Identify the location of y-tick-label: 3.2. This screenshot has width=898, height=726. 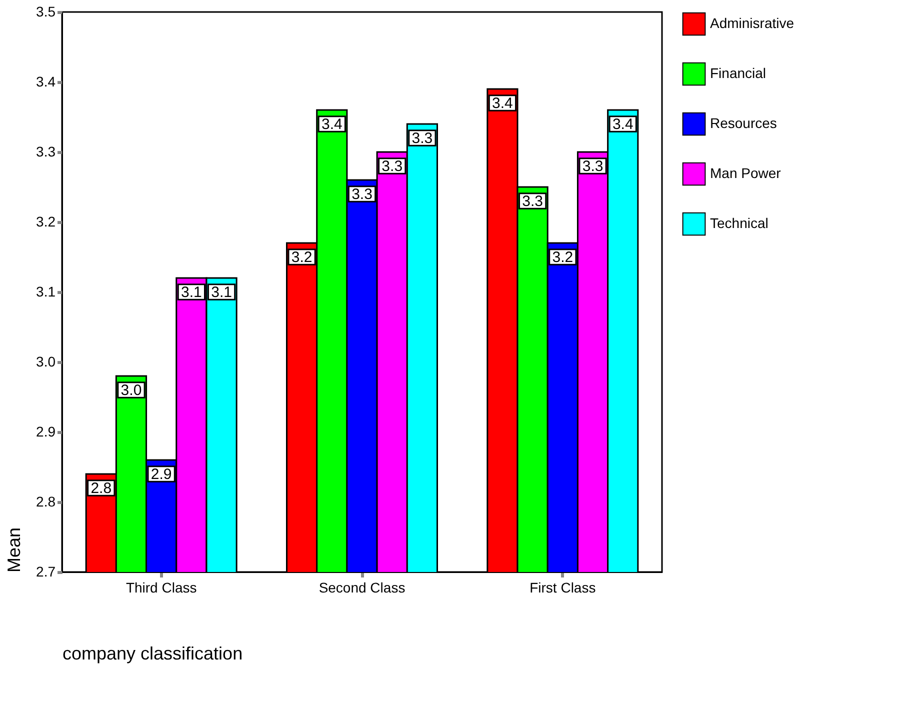
(46, 222).